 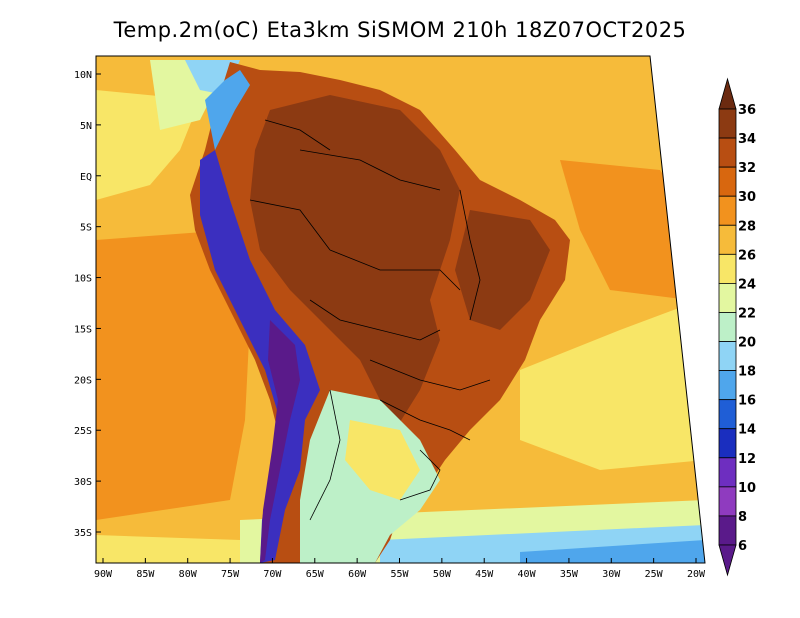 What do you see at coordinates (742, 546) in the screenshot?
I see `colorbar-label: 6` at bounding box center [742, 546].